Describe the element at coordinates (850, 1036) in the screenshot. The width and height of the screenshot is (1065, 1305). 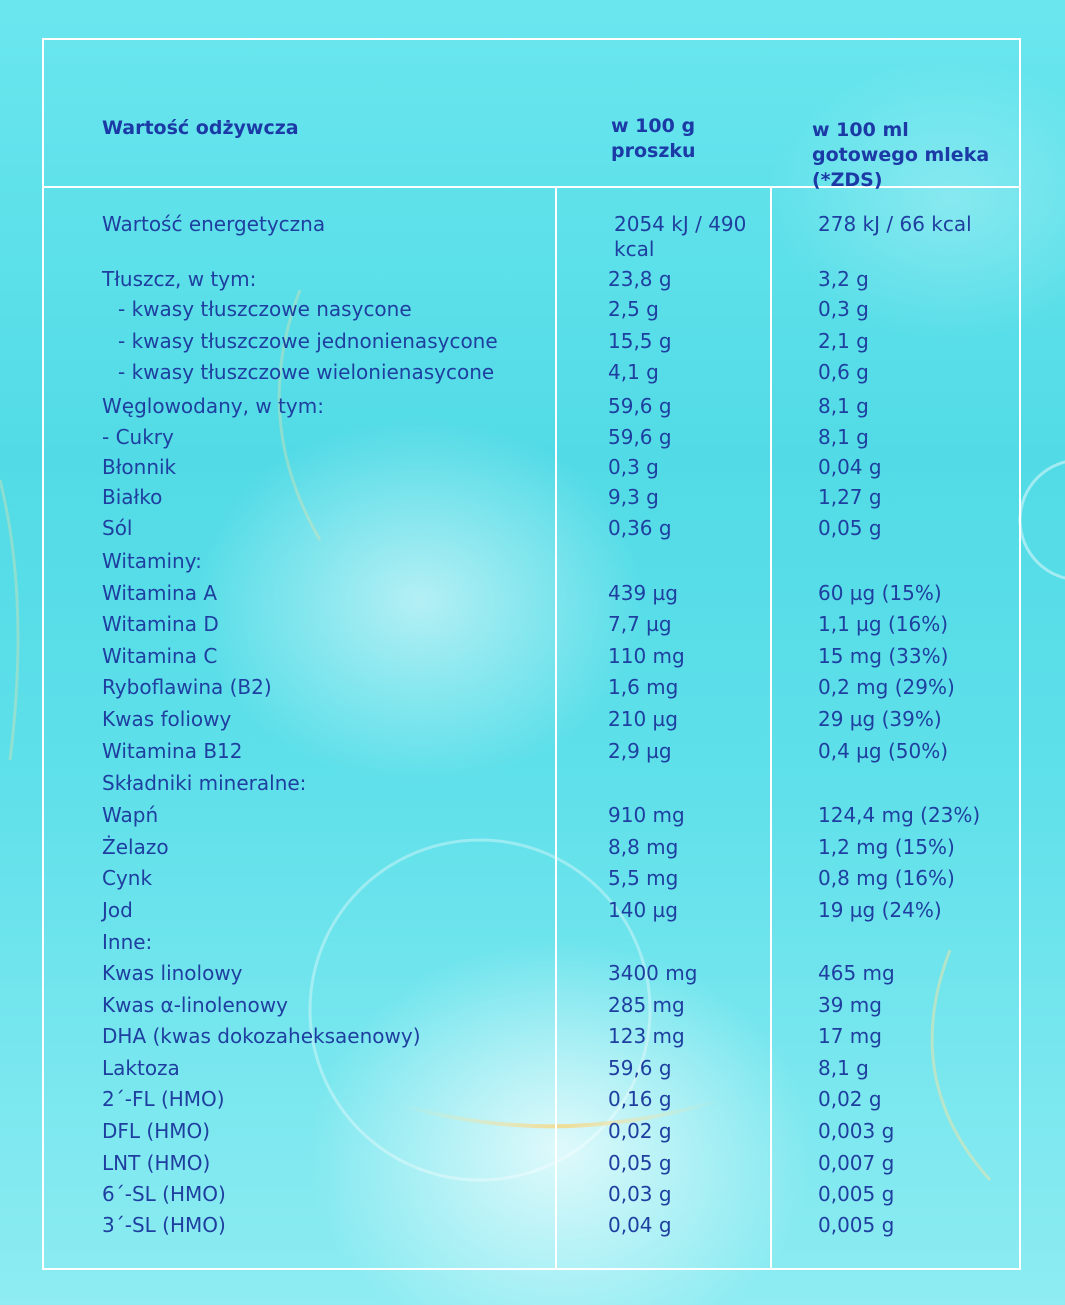
I see `value-per-100ml: 17 mg` at that location.